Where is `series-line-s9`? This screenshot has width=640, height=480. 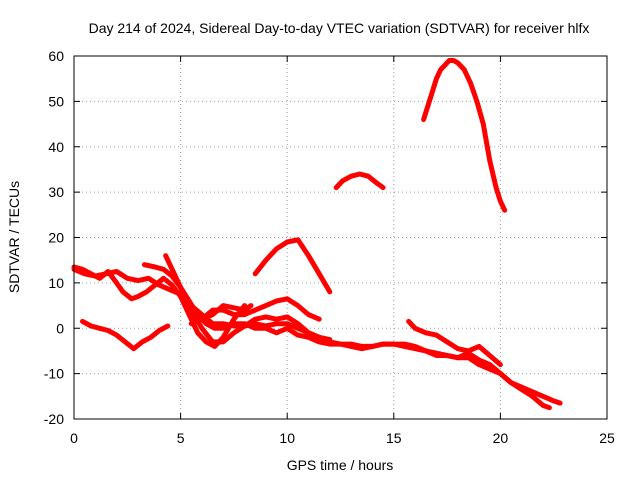
series-line-s9 is located at coordinates (359, 181).